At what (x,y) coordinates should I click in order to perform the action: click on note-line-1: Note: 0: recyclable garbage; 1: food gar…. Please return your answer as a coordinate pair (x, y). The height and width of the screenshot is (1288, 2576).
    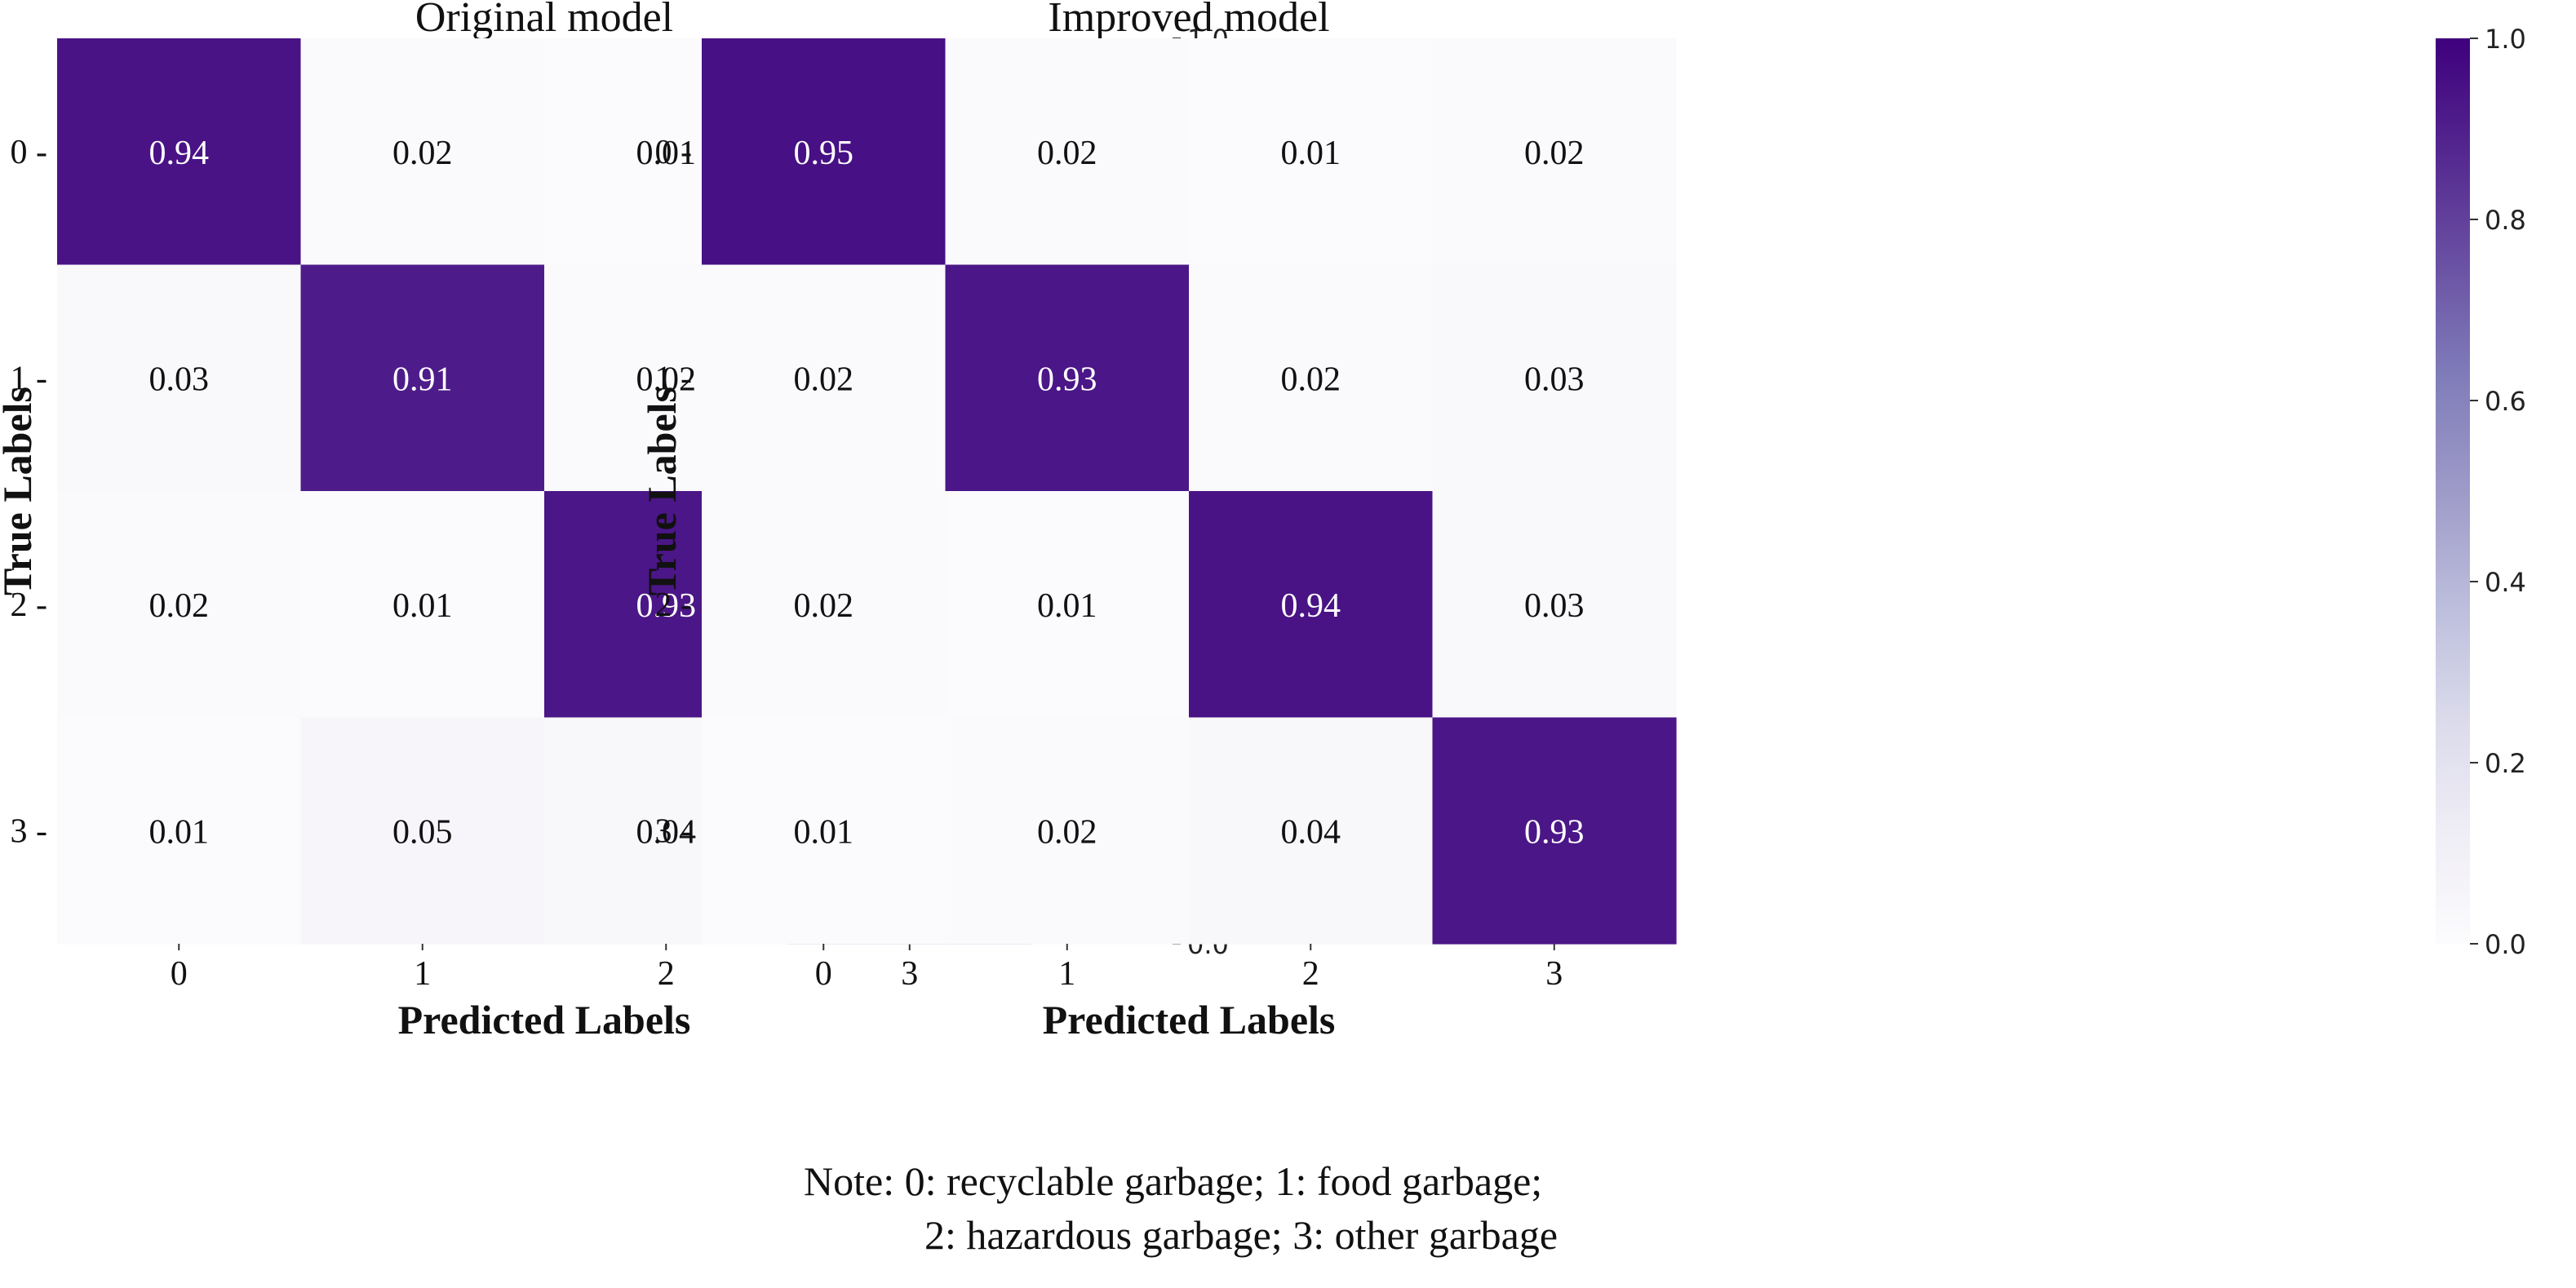
    Looking at the image, I should click on (1173, 1181).